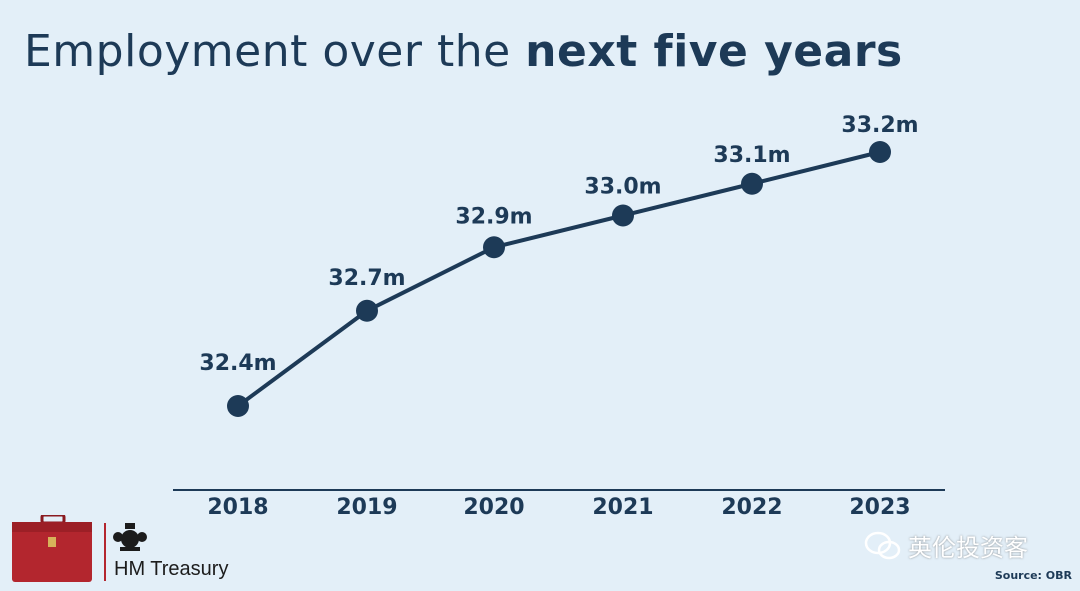 This screenshot has width=1080, height=591. I want to click on data-point-2020, so click(494, 247).